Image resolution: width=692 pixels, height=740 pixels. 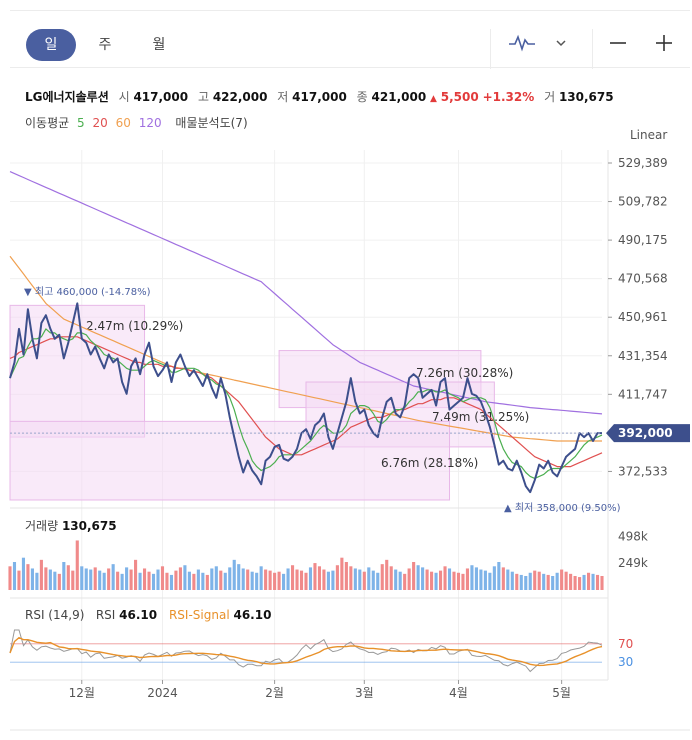 What do you see at coordinates (618, 45) in the screenshot?
I see `minus-icon` at bounding box center [618, 45].